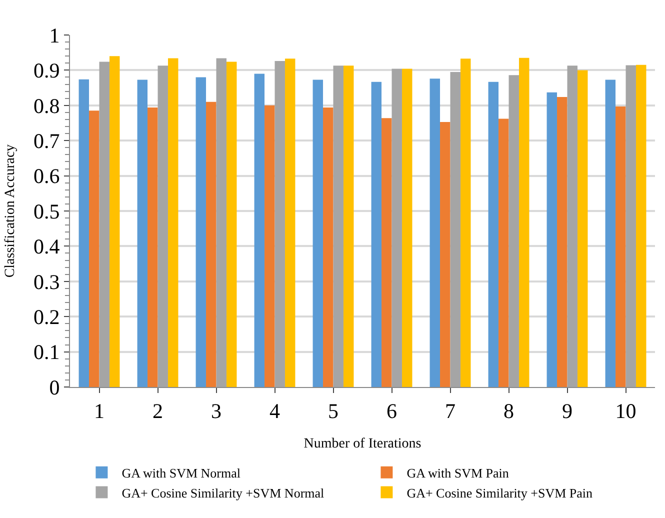 This screenshot has height=518, width=665. What do you see at coordinates (363, 444) in the screenshot?
I see `x-axis-title: Number of Iterations` at bounding box center [363, 444].